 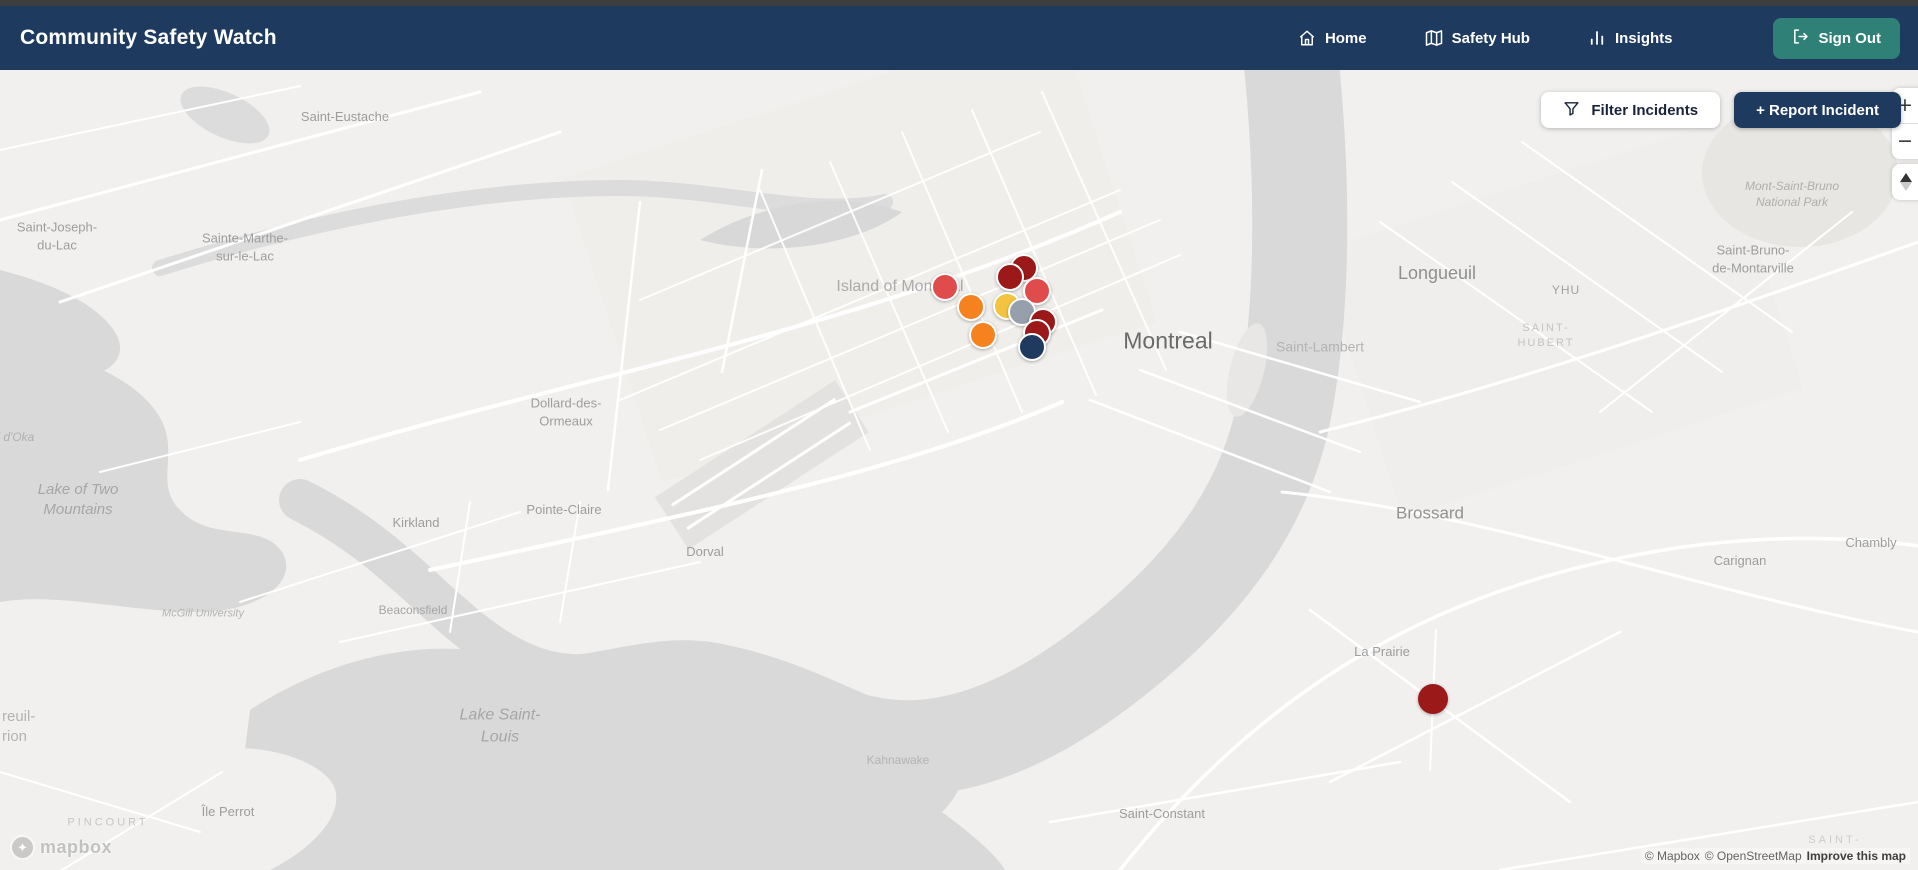 I want to click on report-incident-button: + Report Incident, so click(x=1817, y=110).